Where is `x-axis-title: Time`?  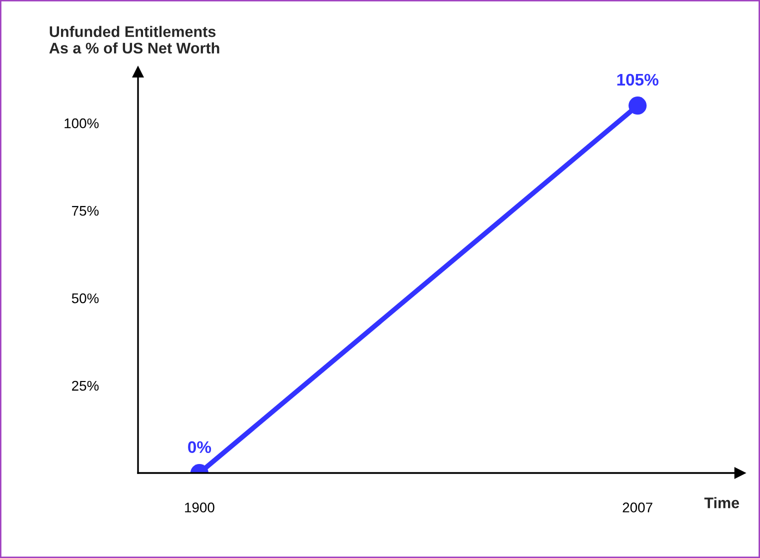 x-axis-title: Time is located at coordinates (722, 502).